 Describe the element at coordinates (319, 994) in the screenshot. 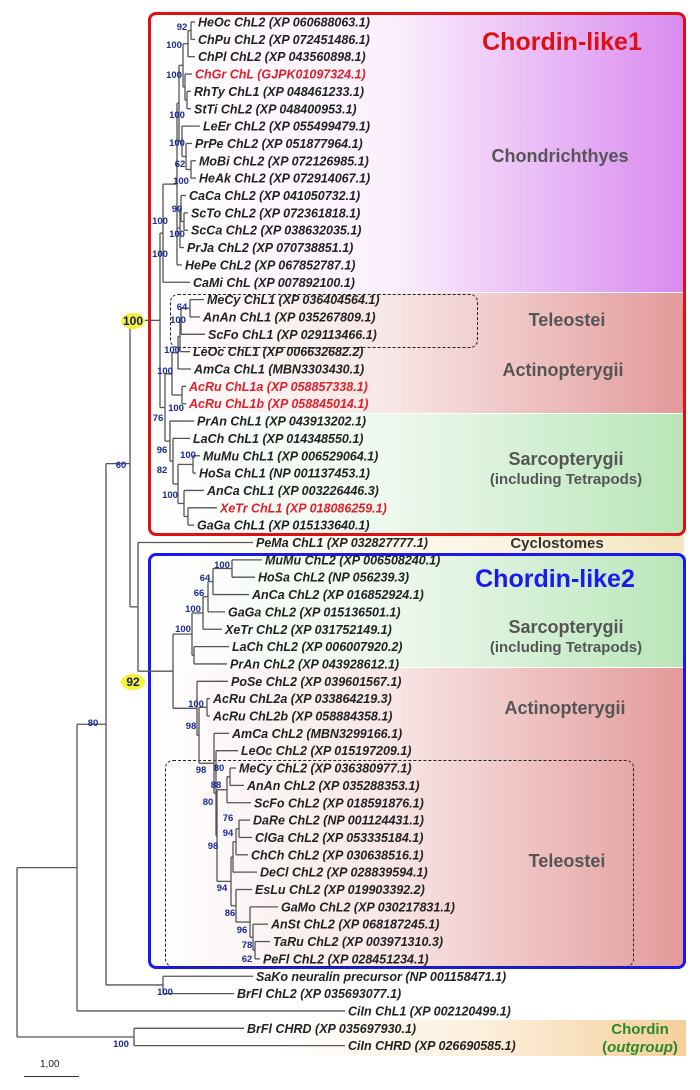

I see `tip-label: BrFl ChL2 (XP 035693077.1)` at that location.